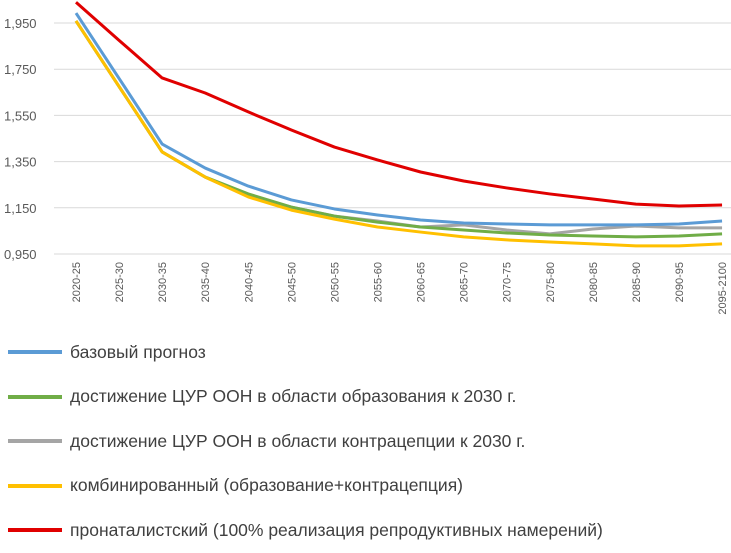 The width and height of the screenshot is (731, 553). I want to click on x-tick-label: 2075-80, so click(551, 282).